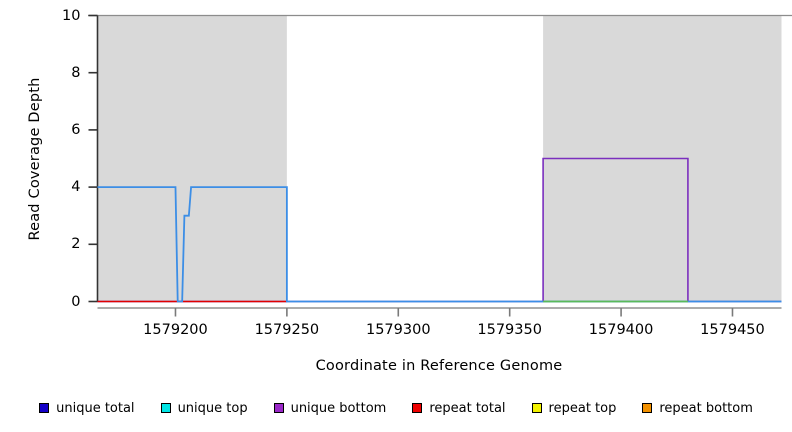 The height and width of the screenshot is (432, 792). Describe the element at coordinates (582, 408) in the screenshot. I see `legend-label: repeat top` at that location.